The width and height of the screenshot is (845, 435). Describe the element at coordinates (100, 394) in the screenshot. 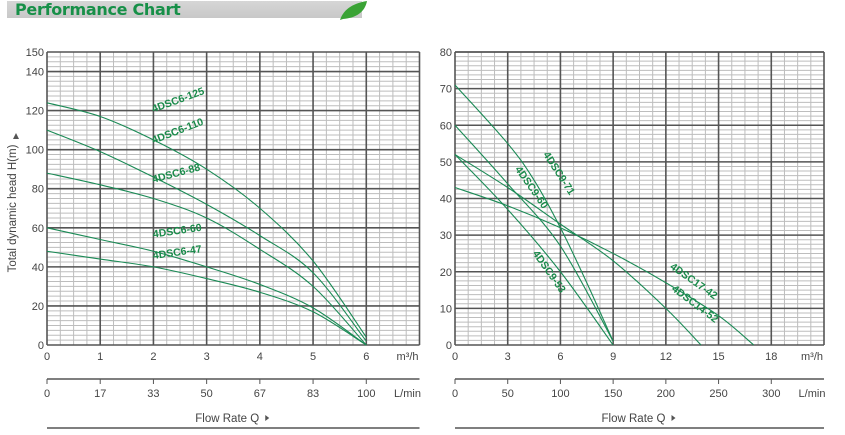

I see `x2-tick-label: 17` at that location.